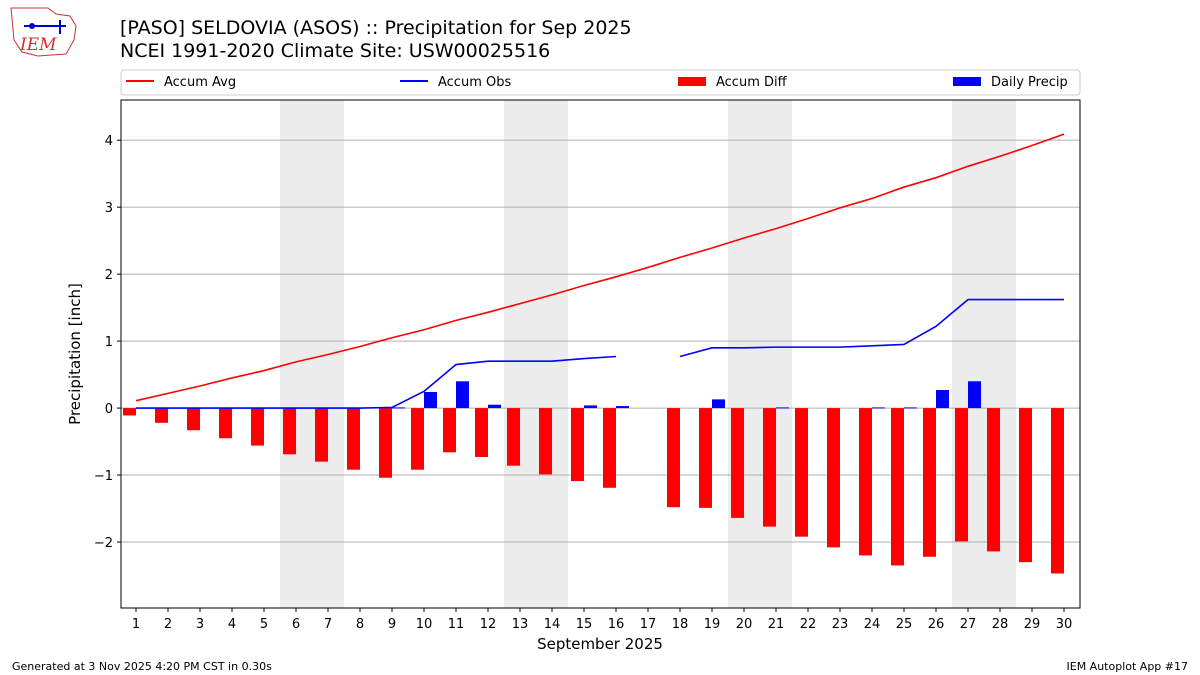  What do you see at coordinates (904, 624) in the screenshot?
I see `x-tick-label: 25` at bounding box center [904, 624].